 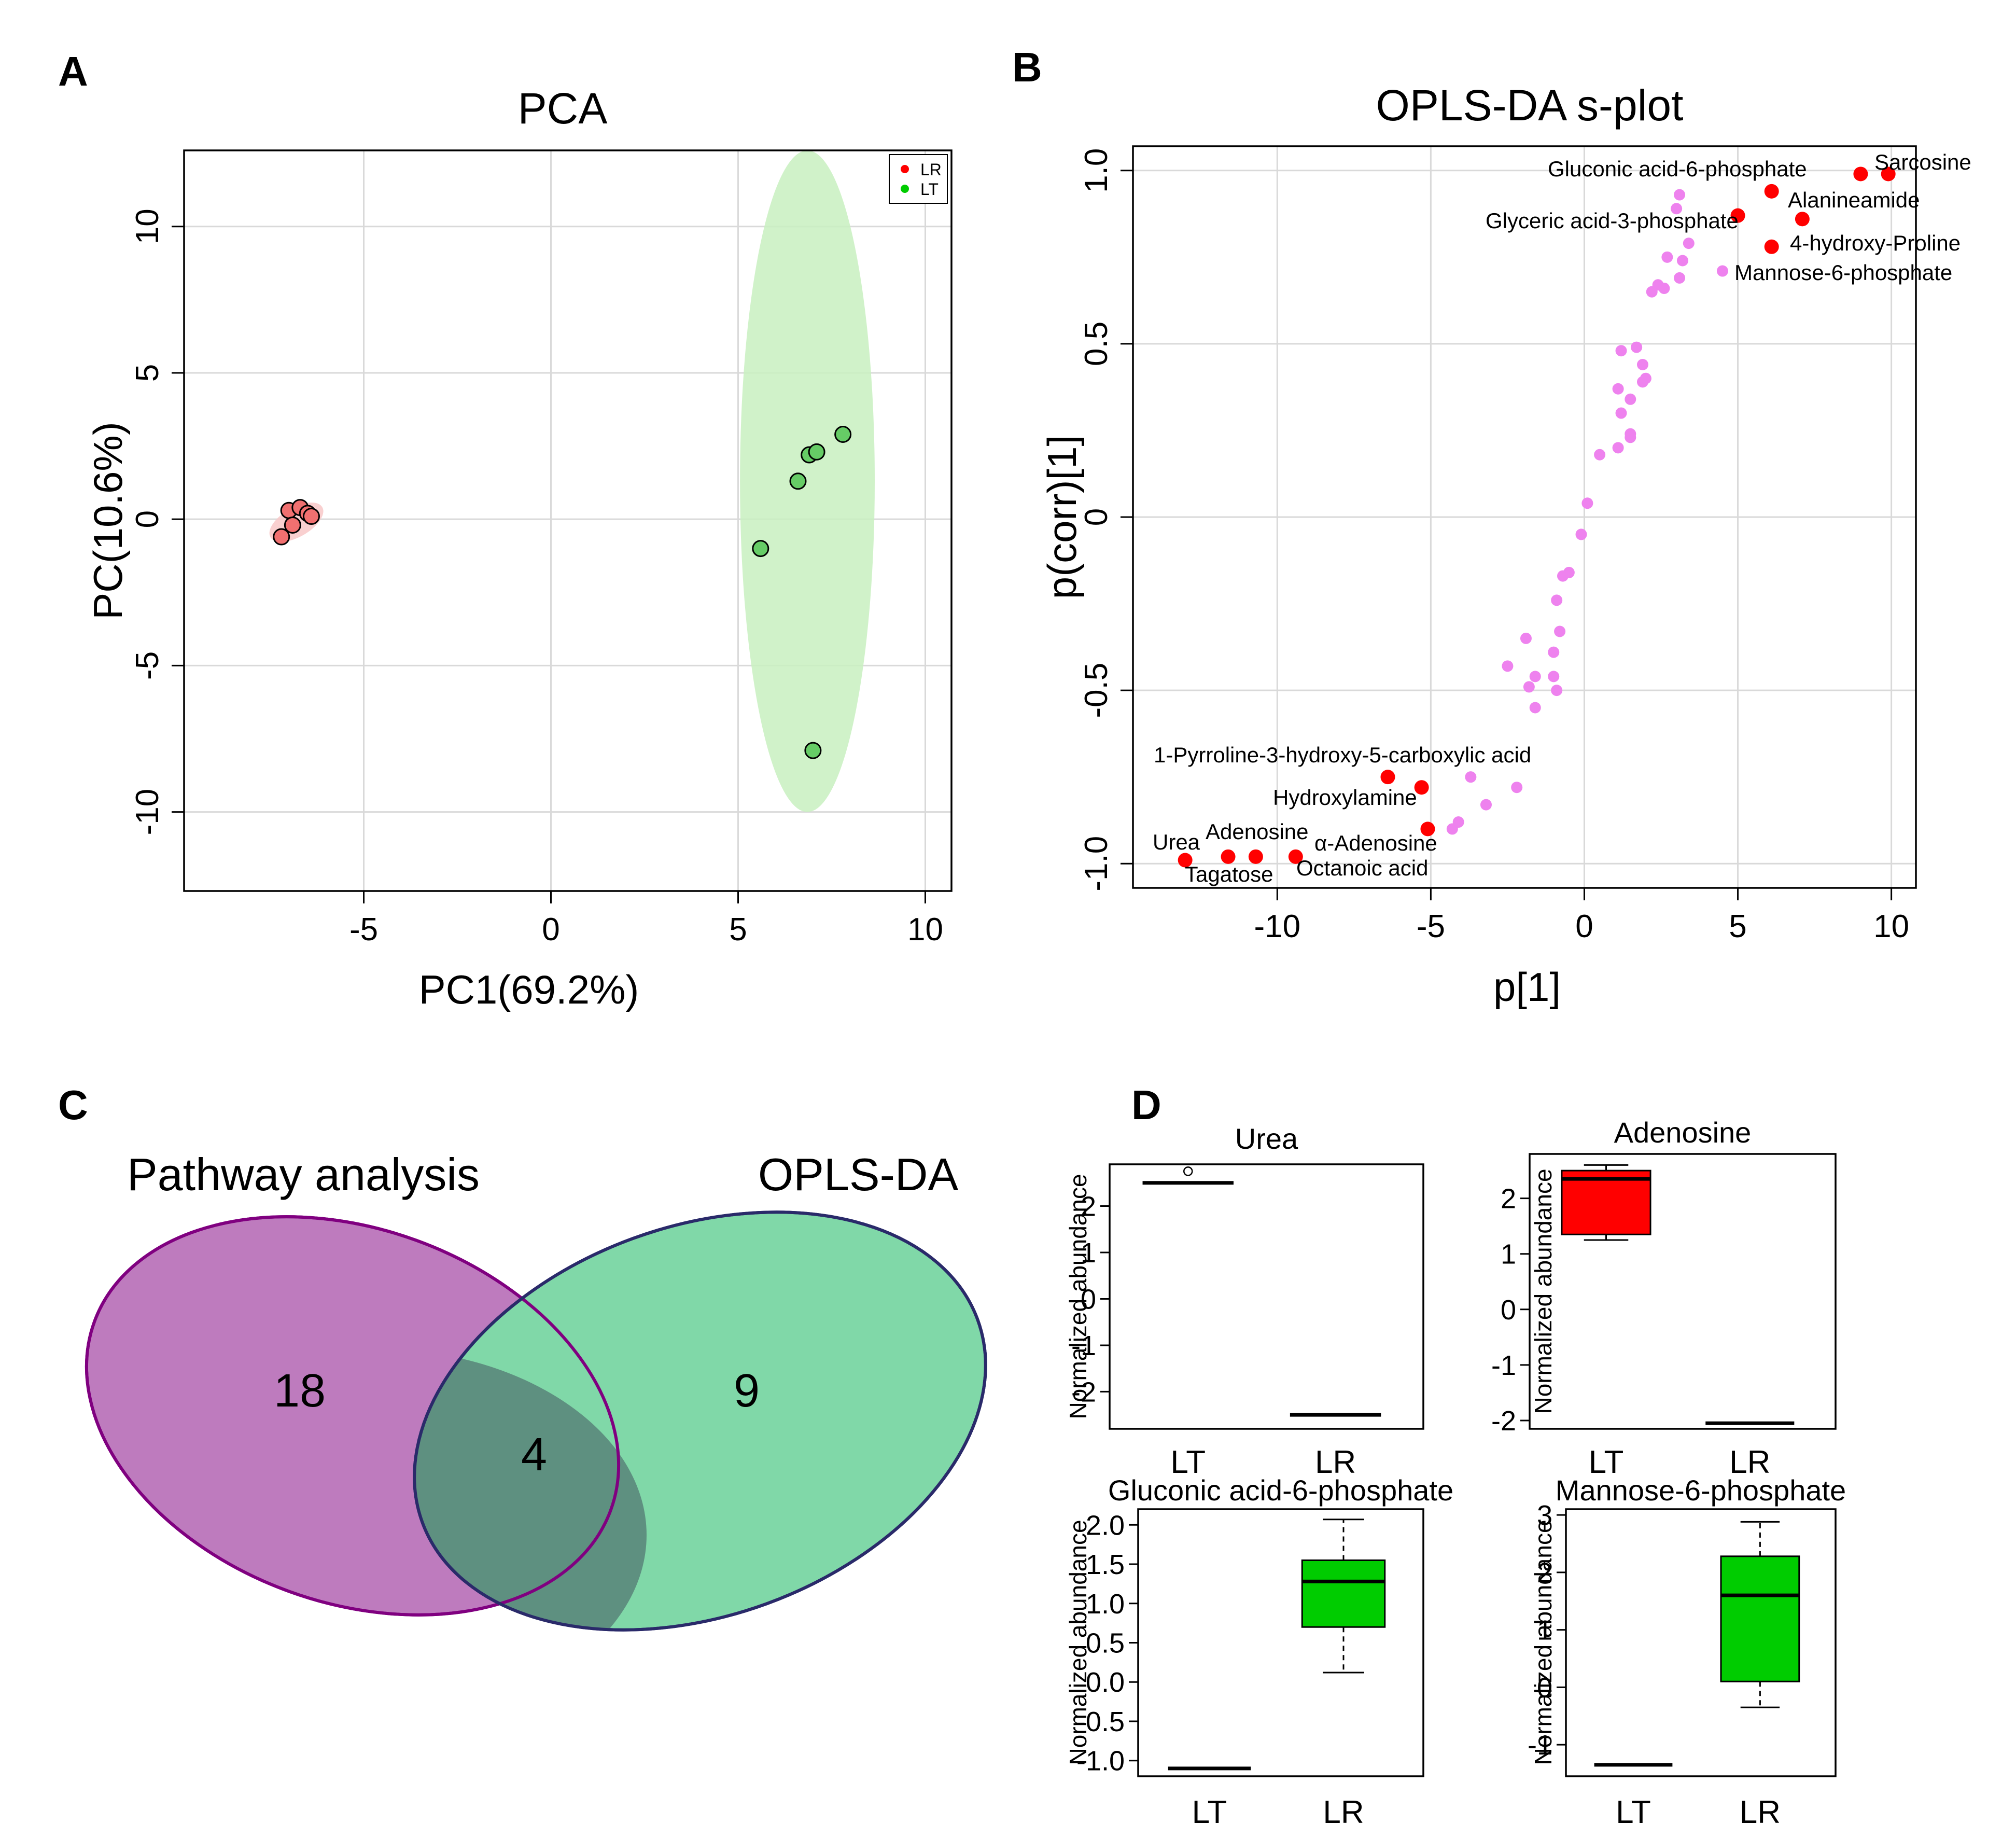 What do you see at coordinates (530, 1489) in the screenshot?
I see `venn-intersection` at bounding box center [530, 1489].